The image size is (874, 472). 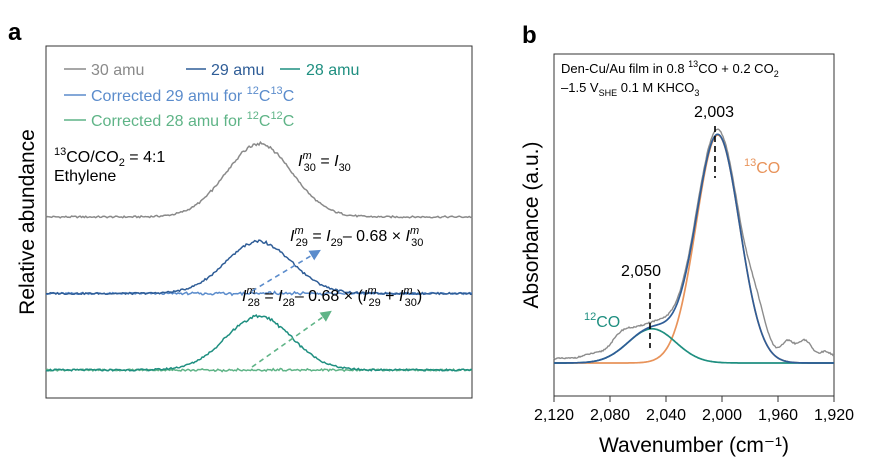 What do you see at coordinates (666, 415) in the screenshot?
I see `x-tick-label: 2,040` at bounding box center [666, 415].